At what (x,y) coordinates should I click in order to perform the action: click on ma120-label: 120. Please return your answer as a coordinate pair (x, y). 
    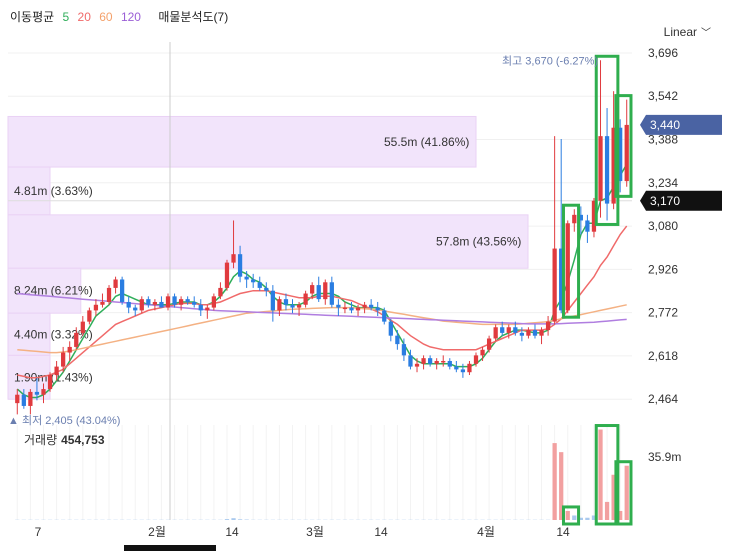
    Looking at the image, I should click on (130, 17).